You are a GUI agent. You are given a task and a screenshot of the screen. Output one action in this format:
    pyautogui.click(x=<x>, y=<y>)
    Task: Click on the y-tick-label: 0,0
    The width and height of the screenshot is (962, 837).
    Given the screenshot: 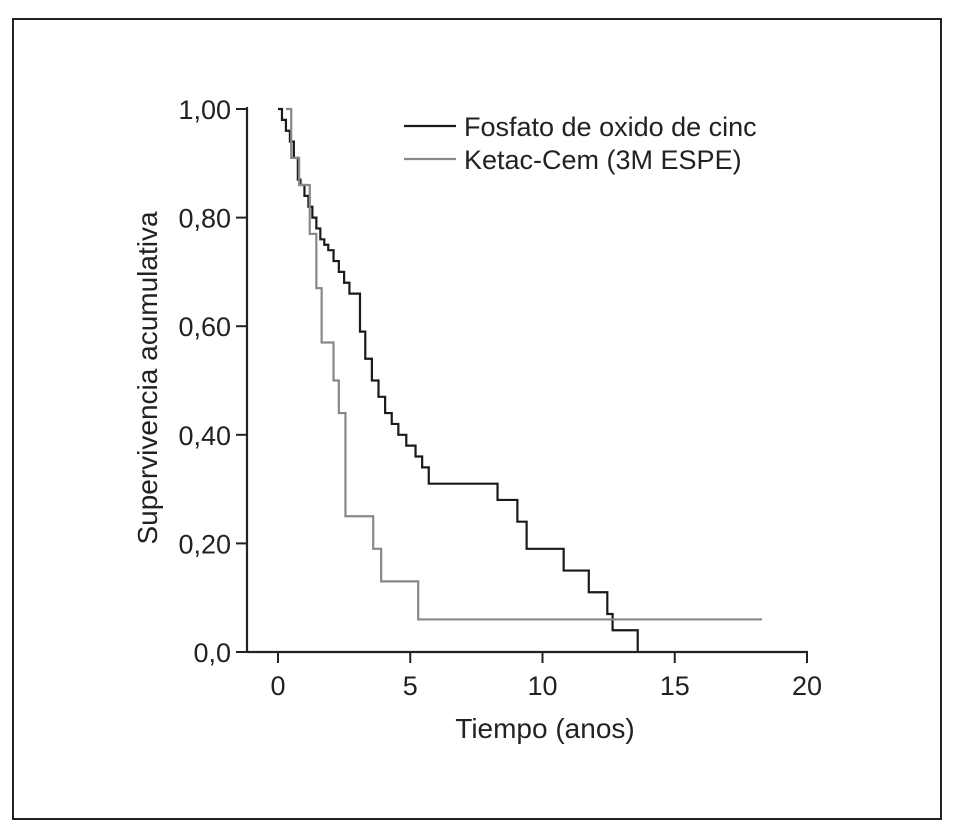 What is the action you would take?
    pyautogui.click(x=212, y=653)
    